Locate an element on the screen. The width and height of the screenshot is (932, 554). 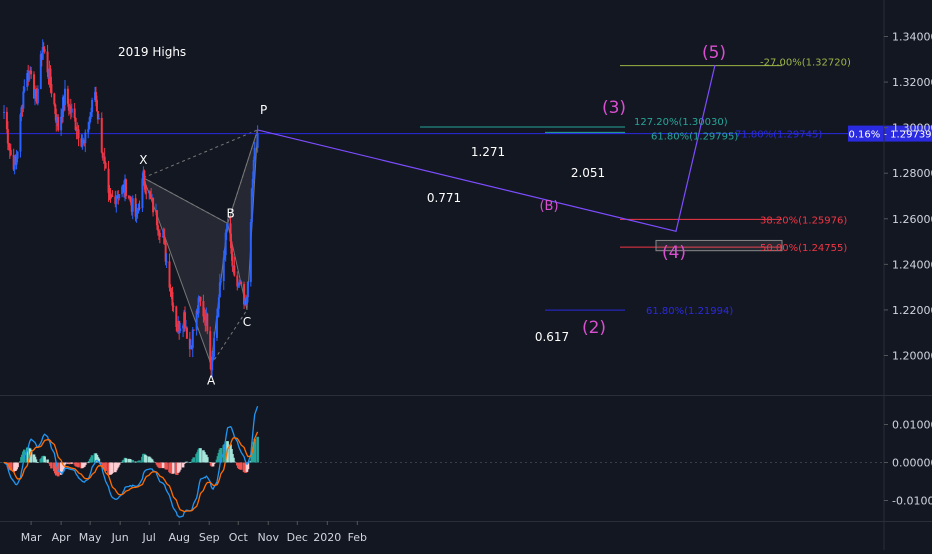
signal-line is located at coordinates (131, 472).